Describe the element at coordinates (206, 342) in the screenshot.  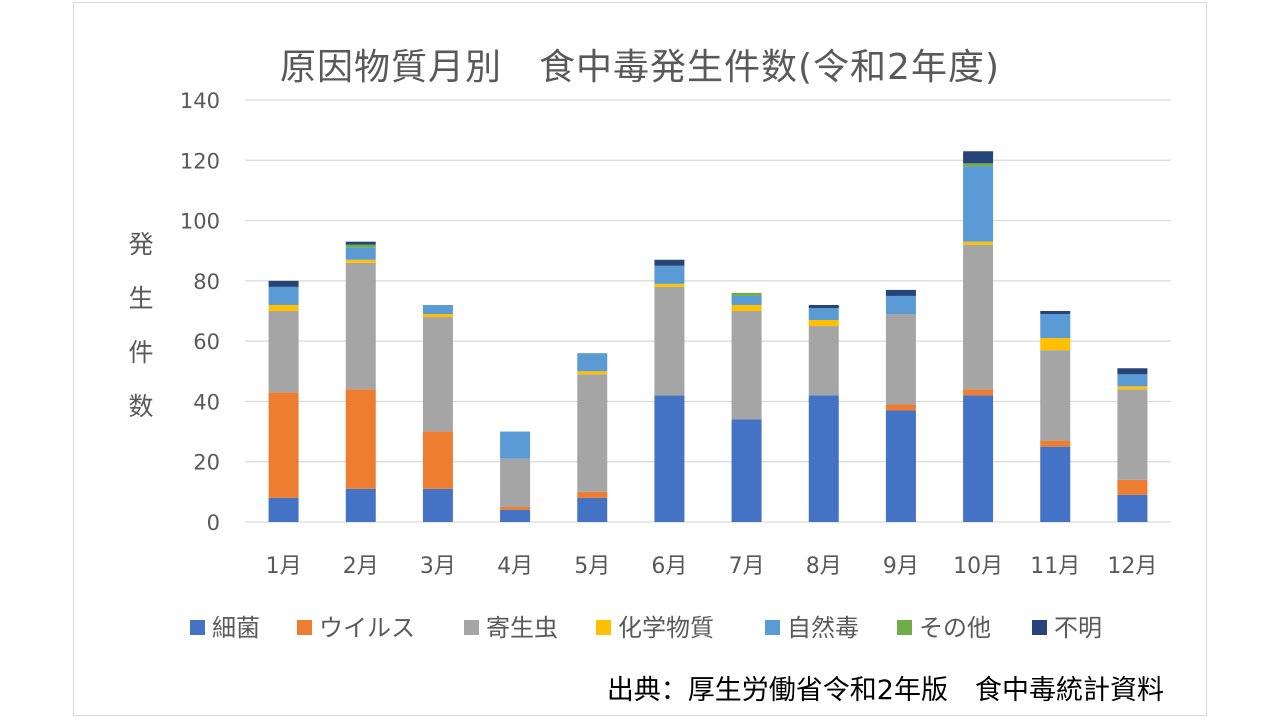
I see `y-tick-label: 60` at that location.